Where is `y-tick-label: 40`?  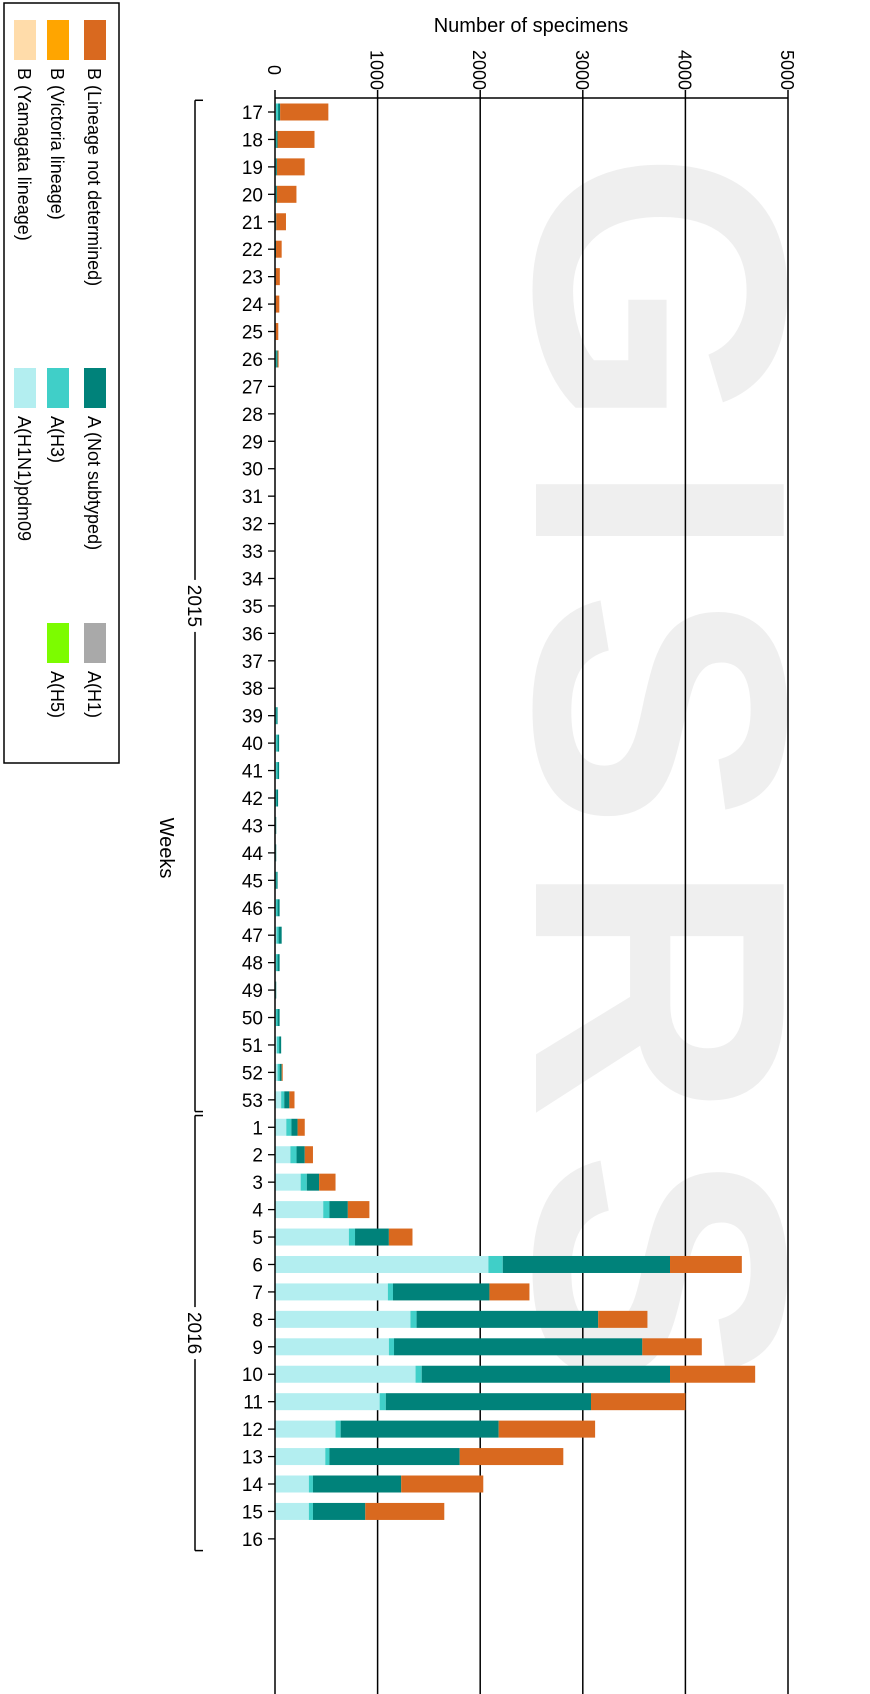
y-tick-label: 40 is located at coordinates (252, 744).